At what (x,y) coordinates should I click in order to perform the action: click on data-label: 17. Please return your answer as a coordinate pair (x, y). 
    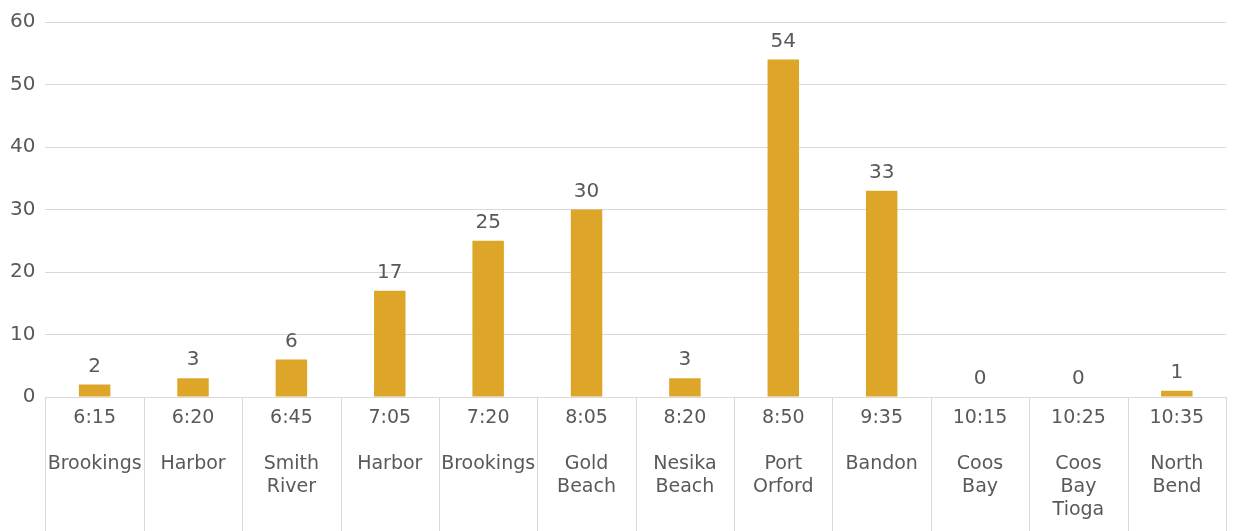
    Looking at the image, I should click on (390, 270).